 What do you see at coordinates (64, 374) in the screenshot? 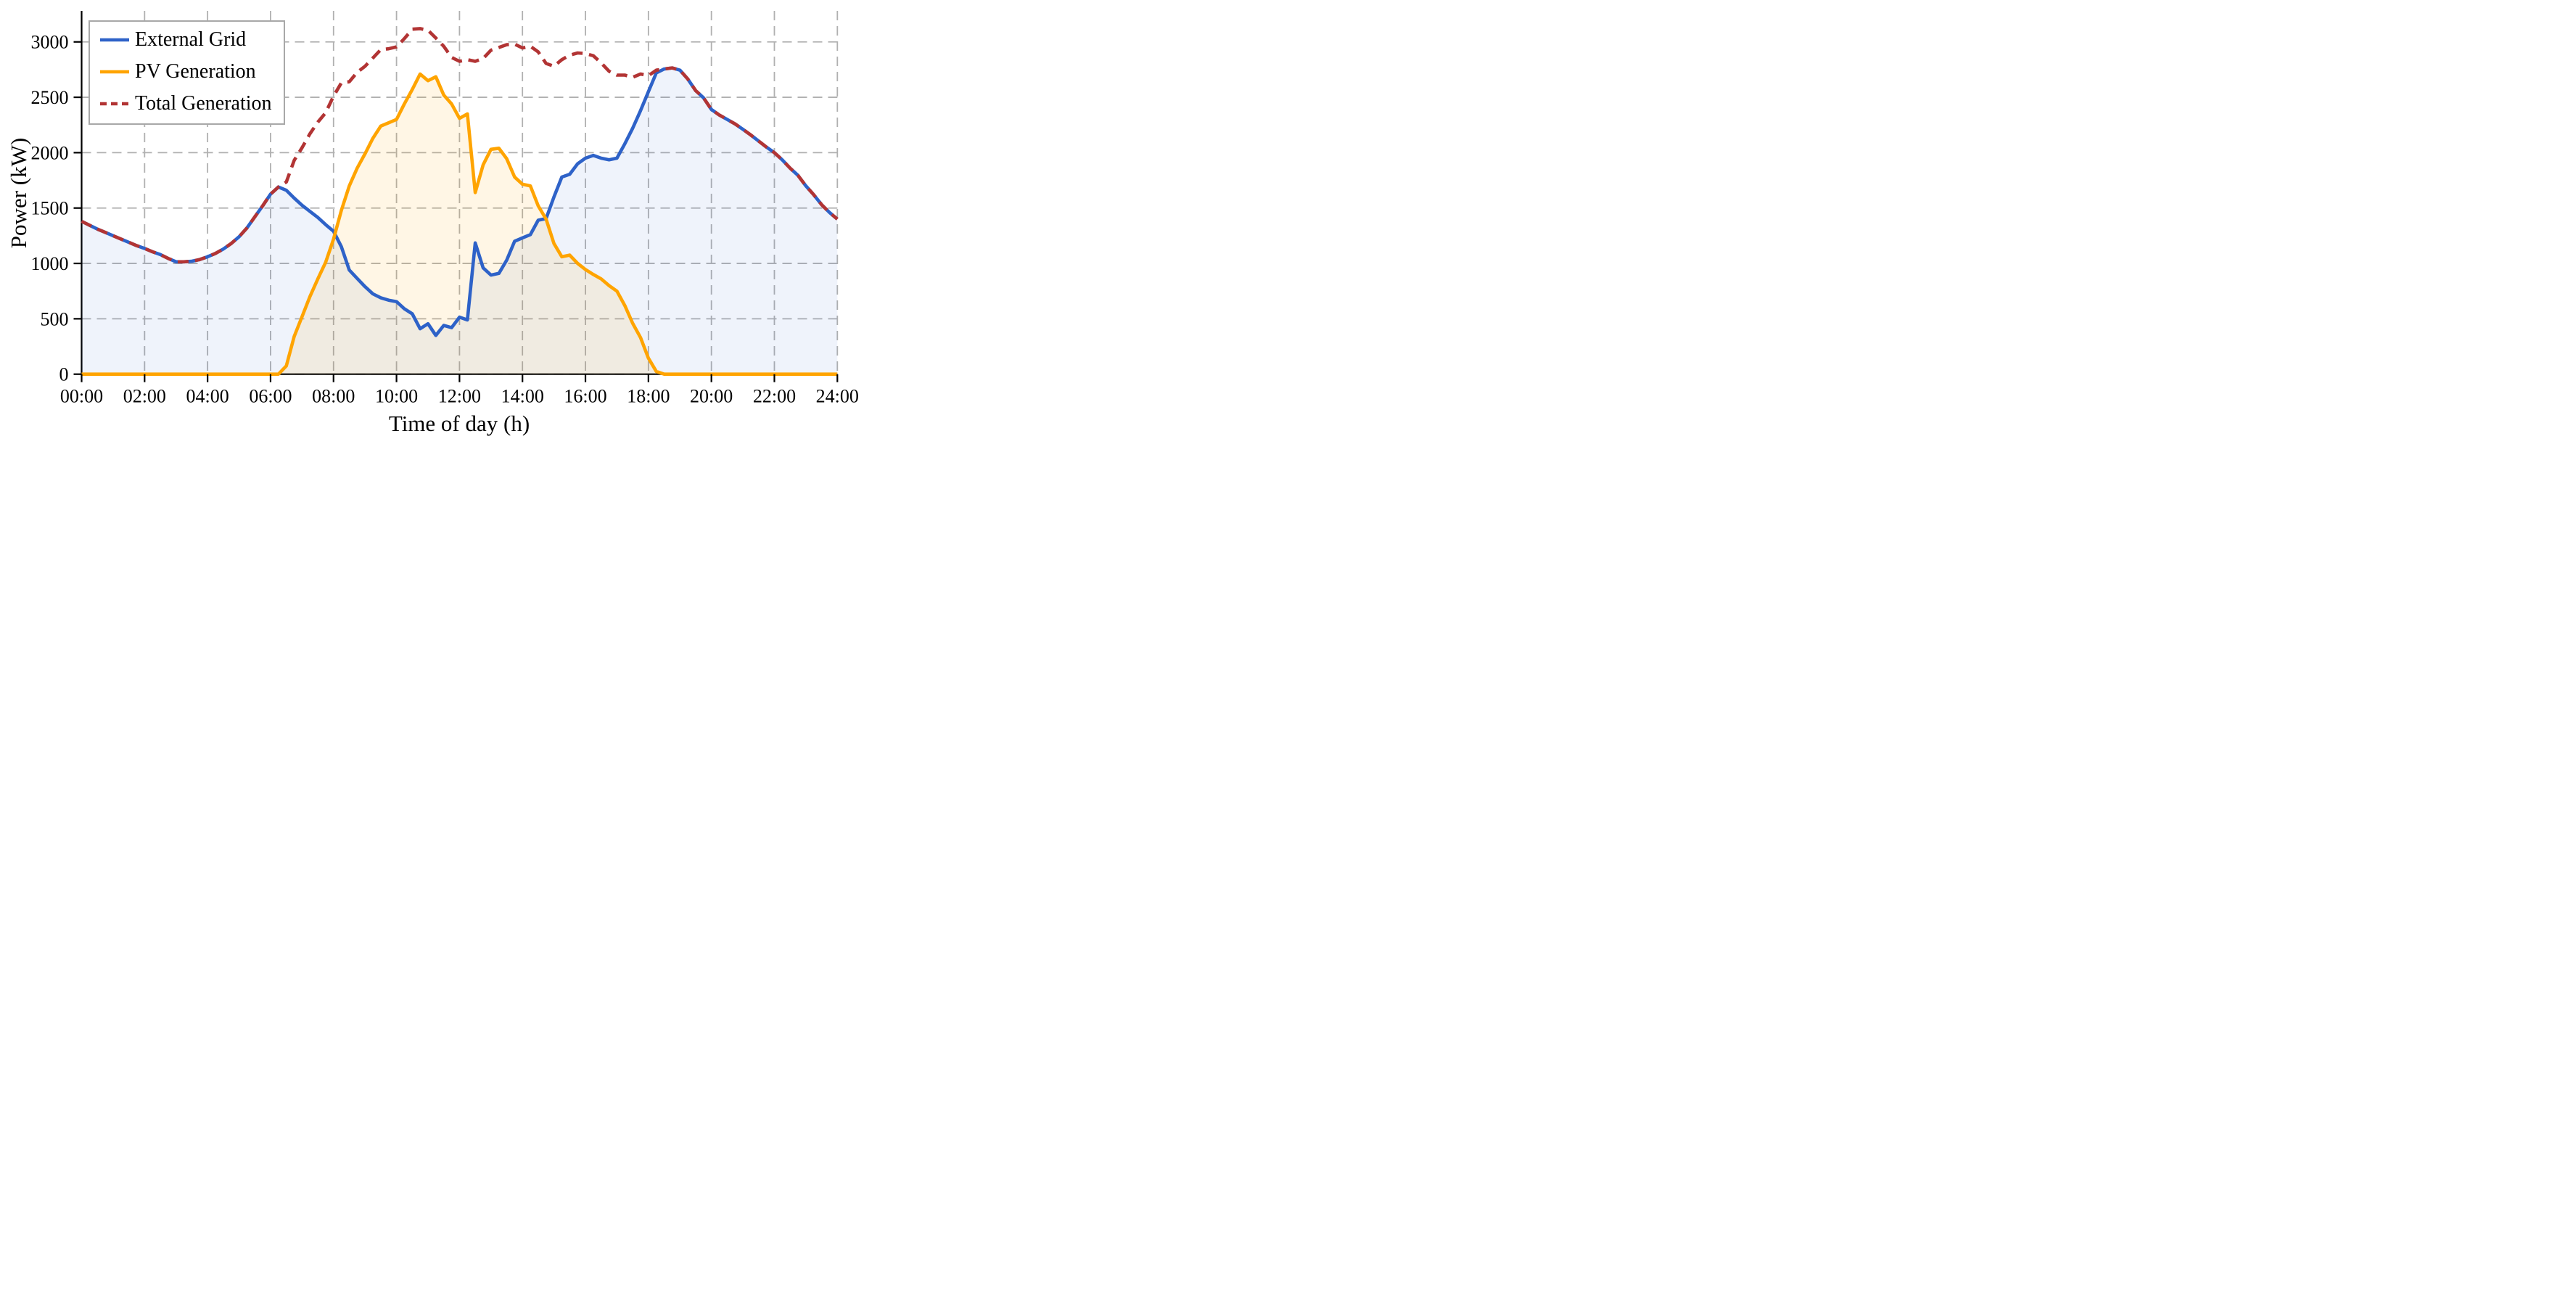
I see `y-tick-label: 0` at bounding box center [64, 374].